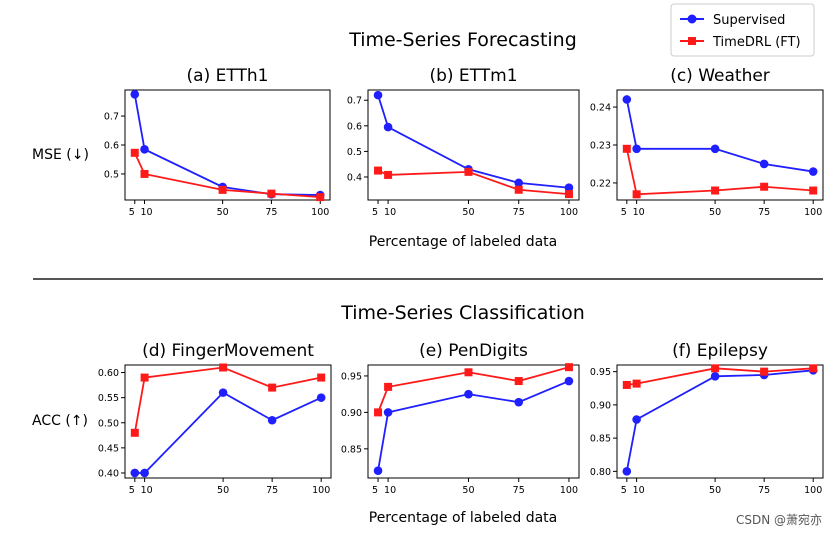 Image resolution: width=837 pixels, height=537 pixels. What do you see at coordinates (463, 142) in the screenshot?
I see `panel-2: (b) ETTm1 5 10 50 75 100 0.4 0.5 0.6 0.7` at bounding box center [463, 142].